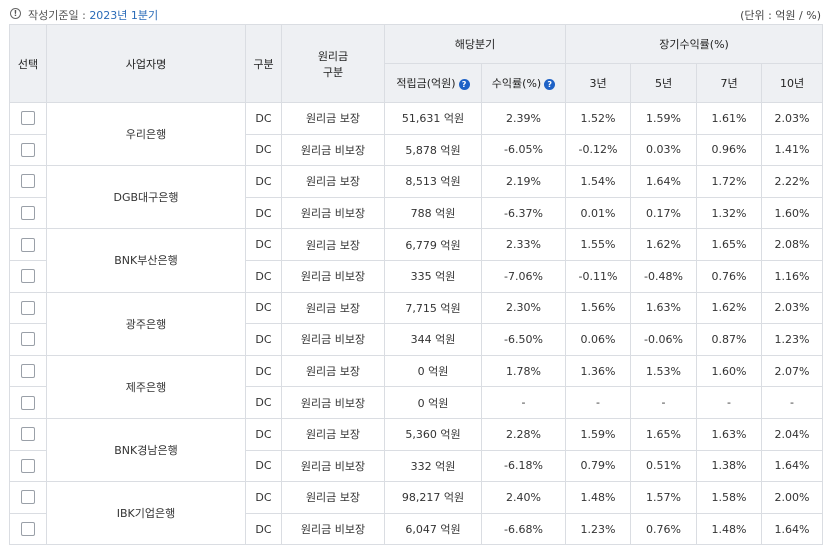 Image resolution: width=834 pixels, height=552 pixels. Describe the element at coordinates (124, 15) in the screenshot. I see `basis-value: 2023년 1분기` at that location.